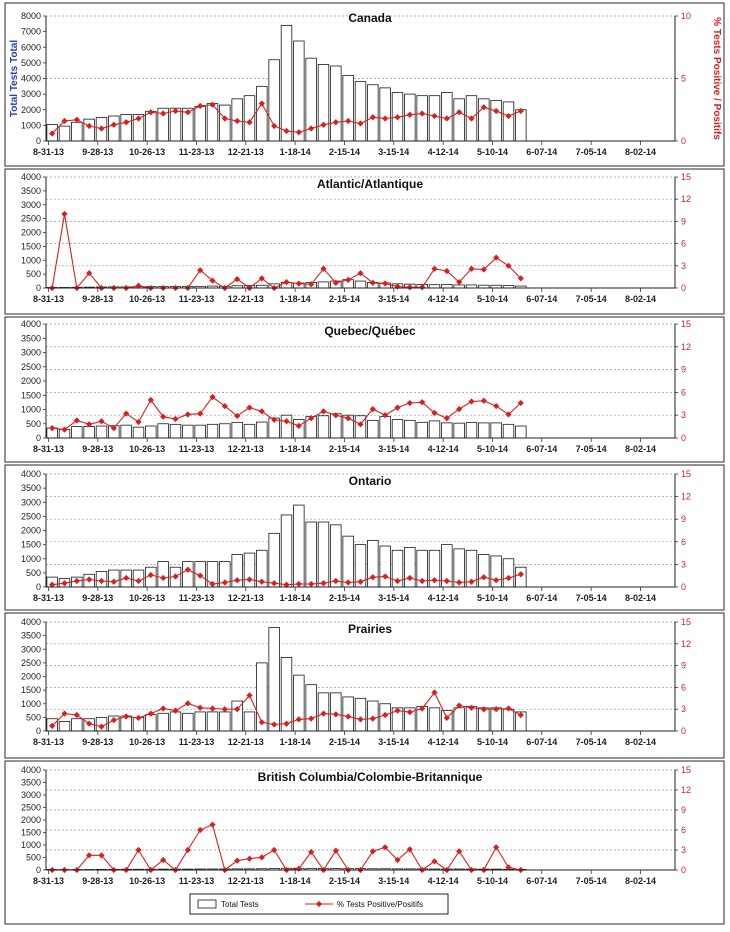  Describe the element at coordinates (370, 481) in the screenshot. I see `chart-title: Ontario` at that location.